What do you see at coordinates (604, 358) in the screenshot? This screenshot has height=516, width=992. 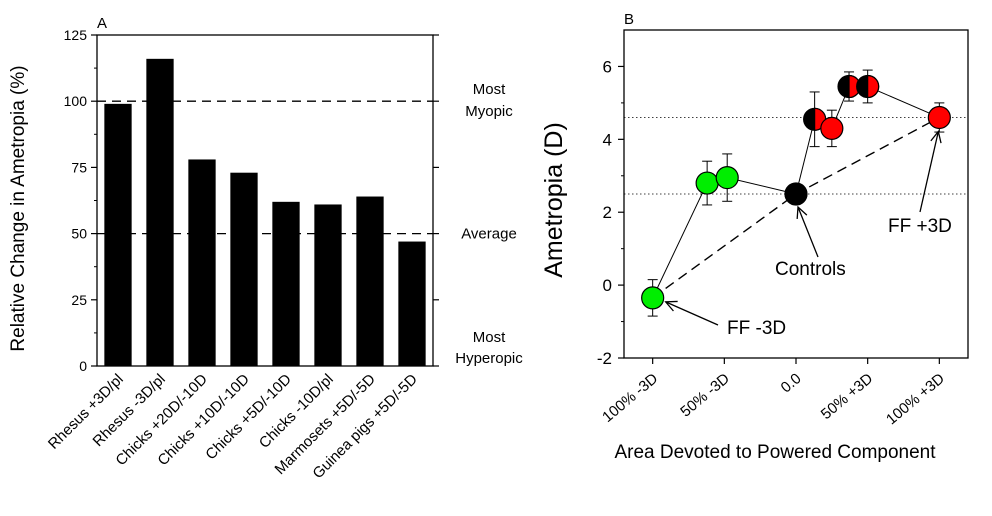 I see `y-tick-label: -2` at bounding box center [604, 358].